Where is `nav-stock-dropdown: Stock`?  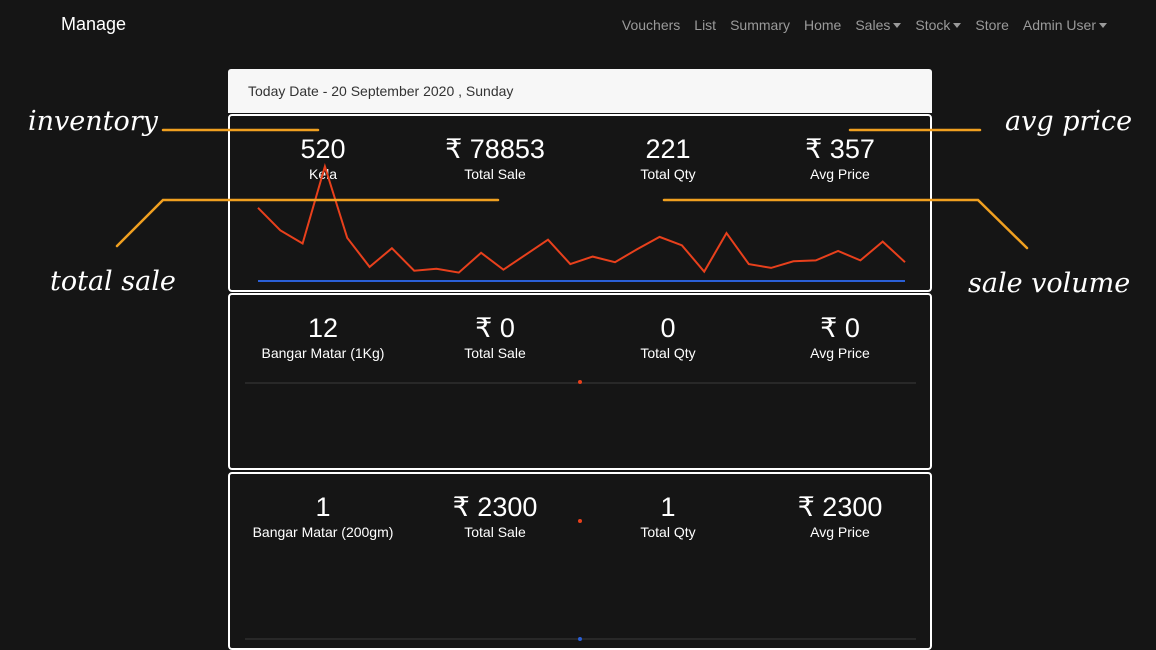
nav-stock-dropdown: Stock is located at coordinates (938, 25).